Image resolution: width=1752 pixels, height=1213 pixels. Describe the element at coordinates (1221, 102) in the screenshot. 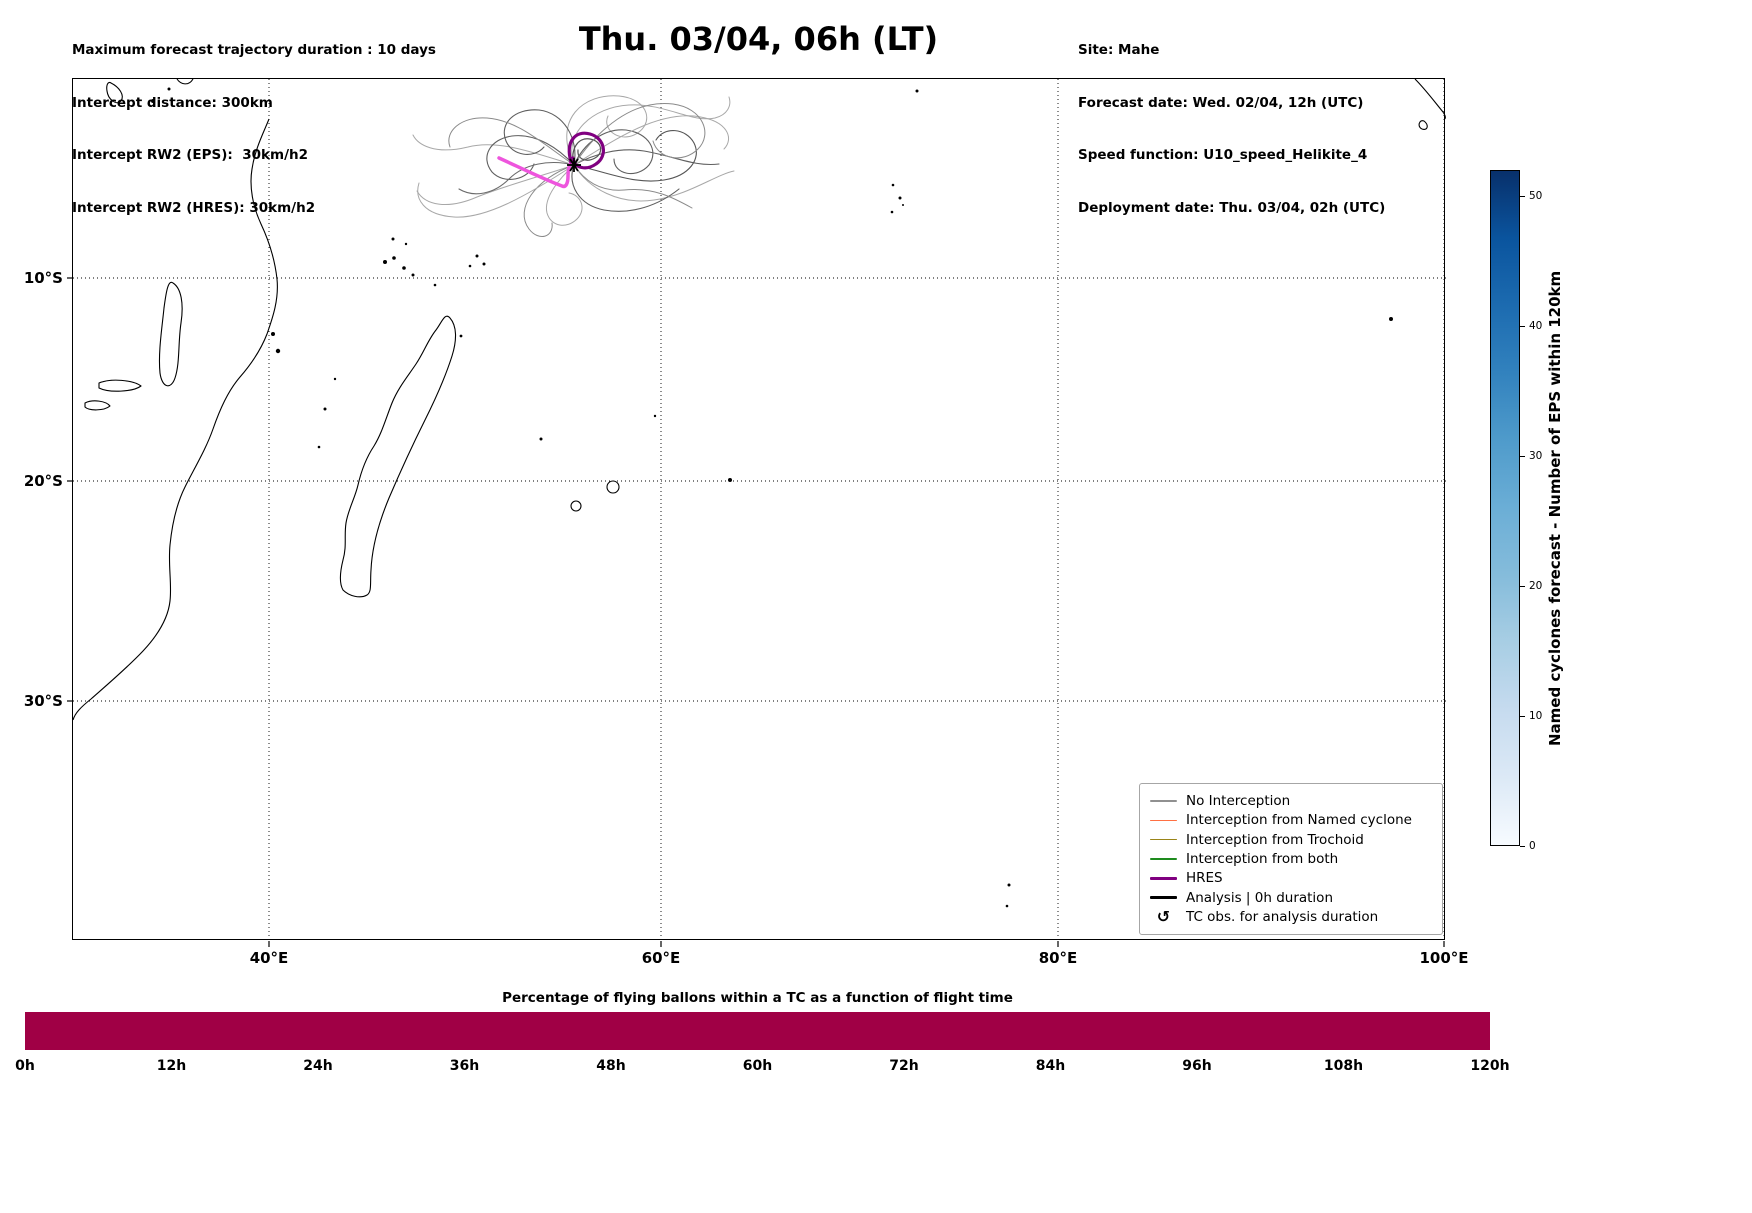

I see `info-forecast-date: Forecast date: Wed. 02/04, 12h (UTC)` at that location.